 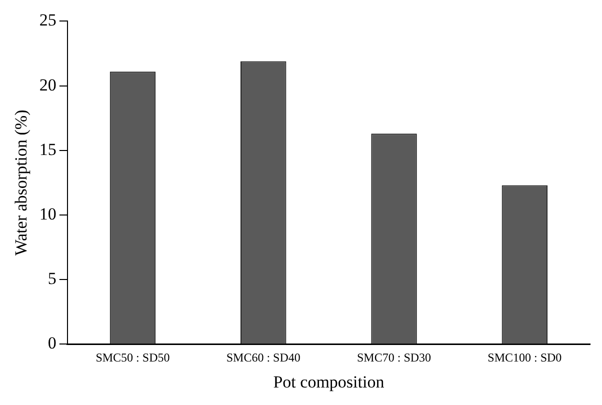 I want to click on x-axis-title: Pot composition, so click(x=329, y=382).